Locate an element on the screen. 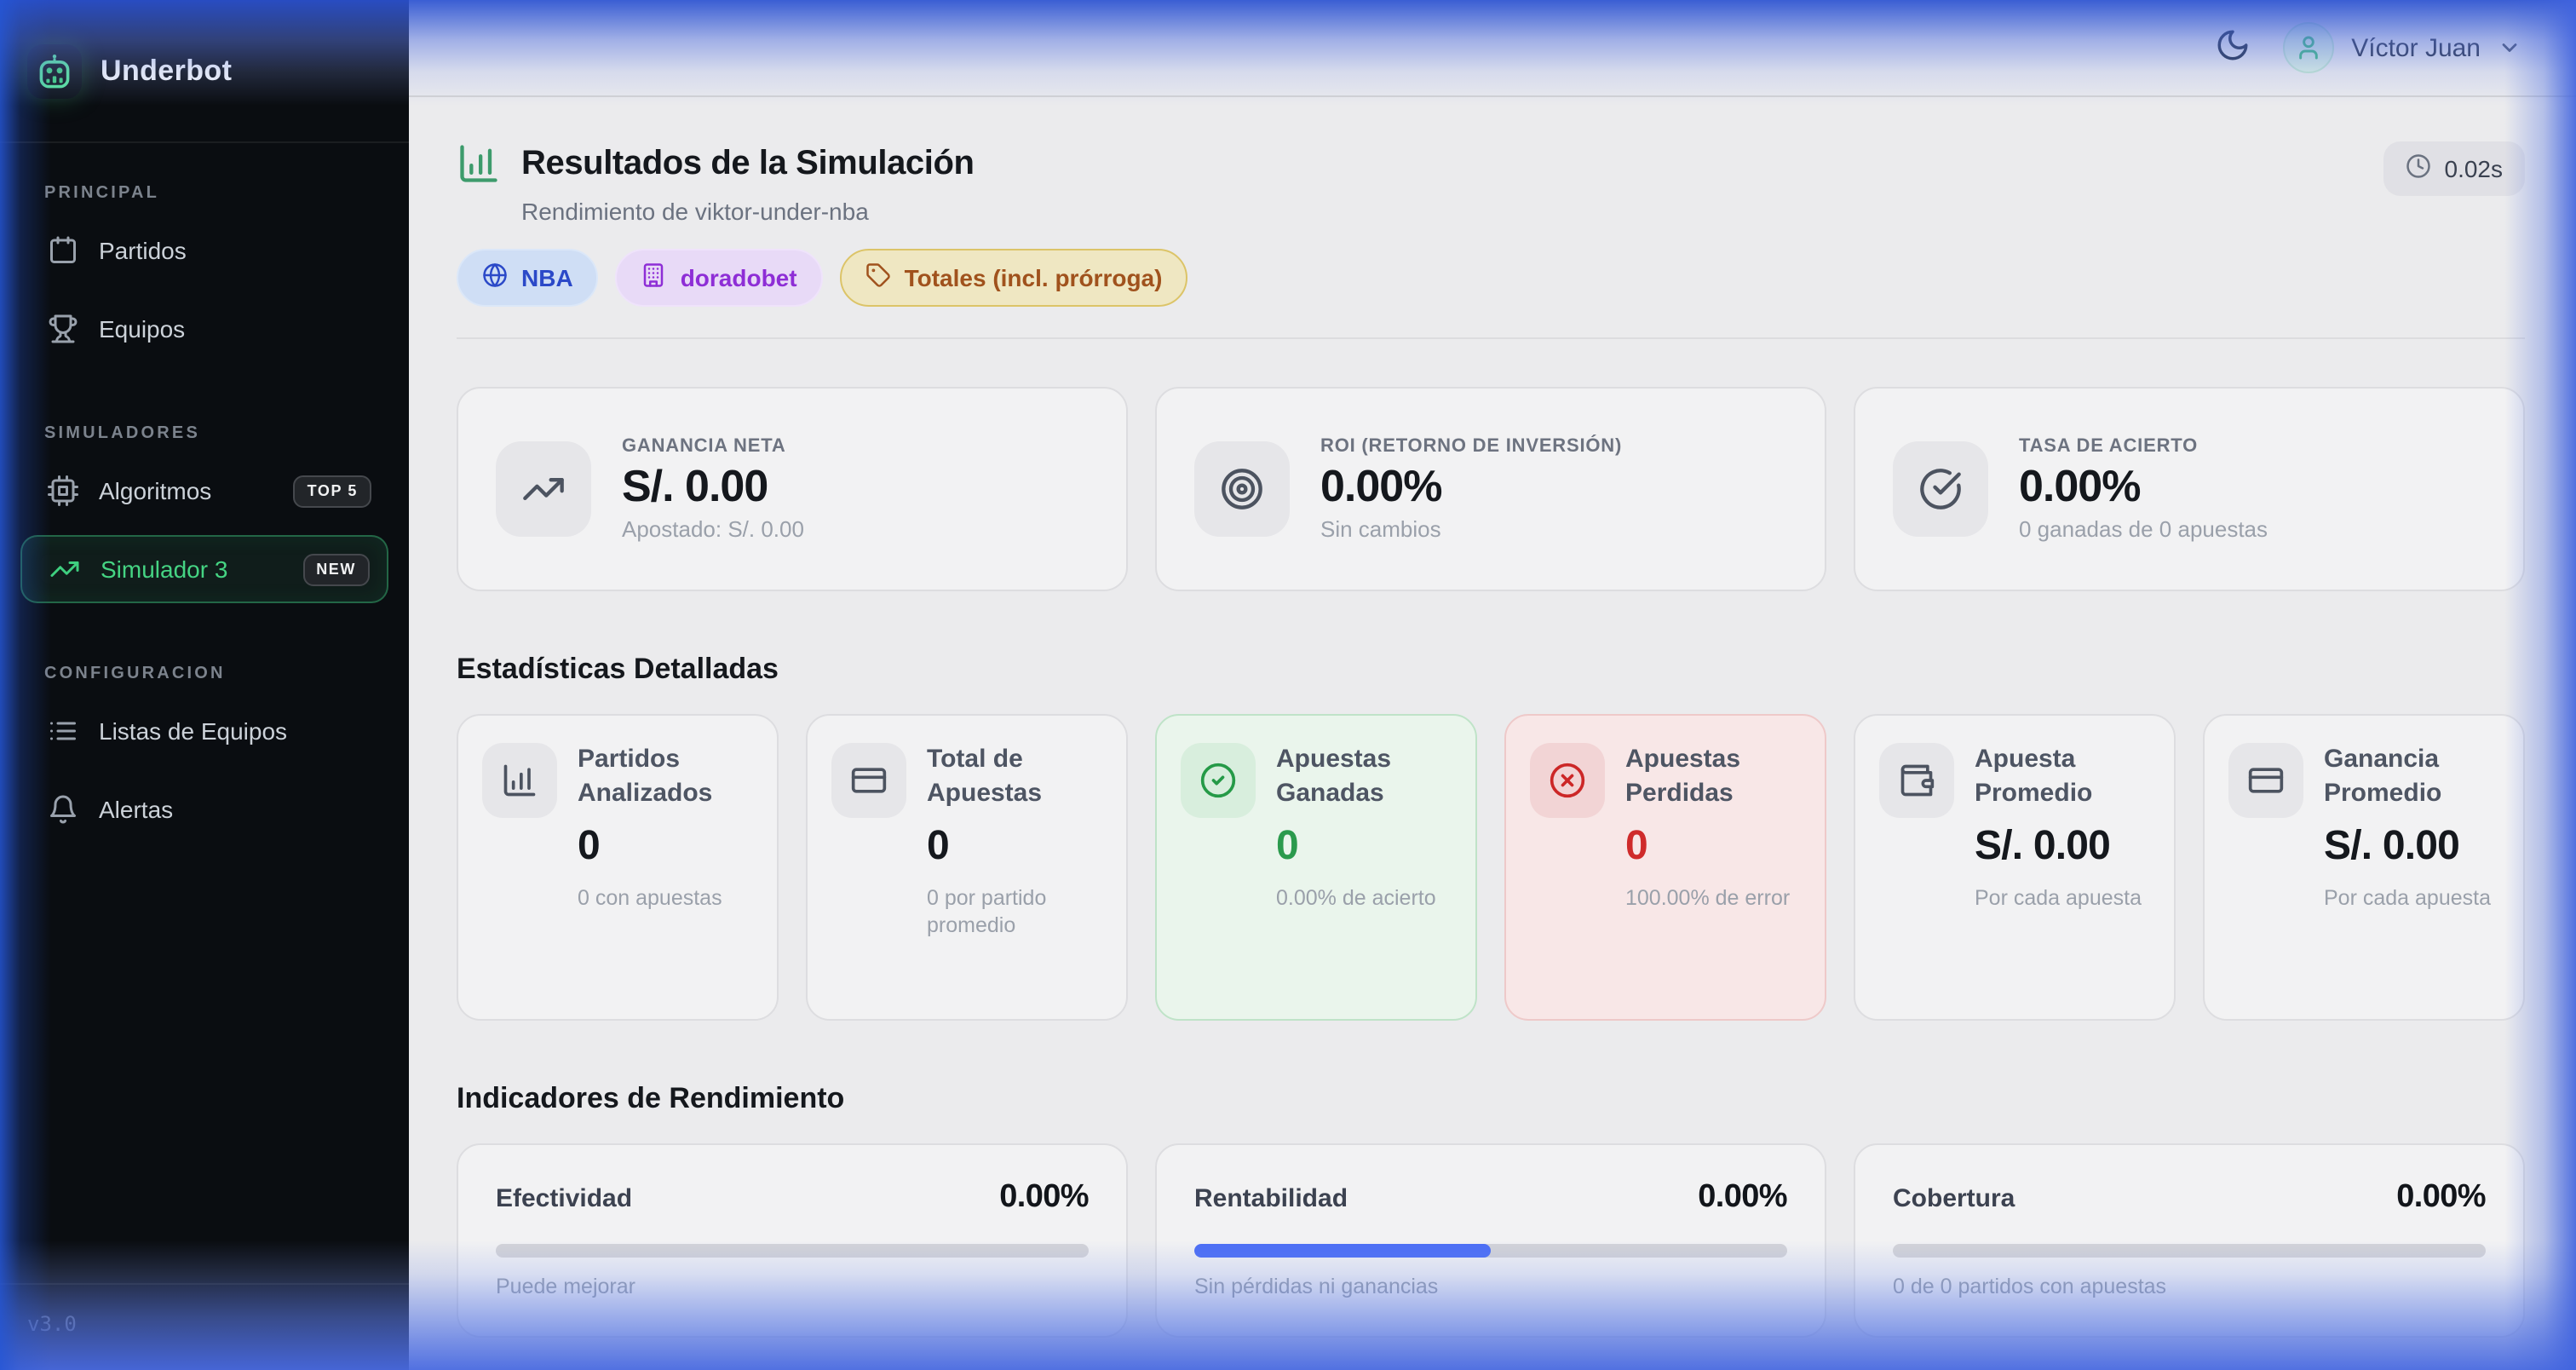  sidebar-item-equipos: Equipos is located at coordinates (204, 329).